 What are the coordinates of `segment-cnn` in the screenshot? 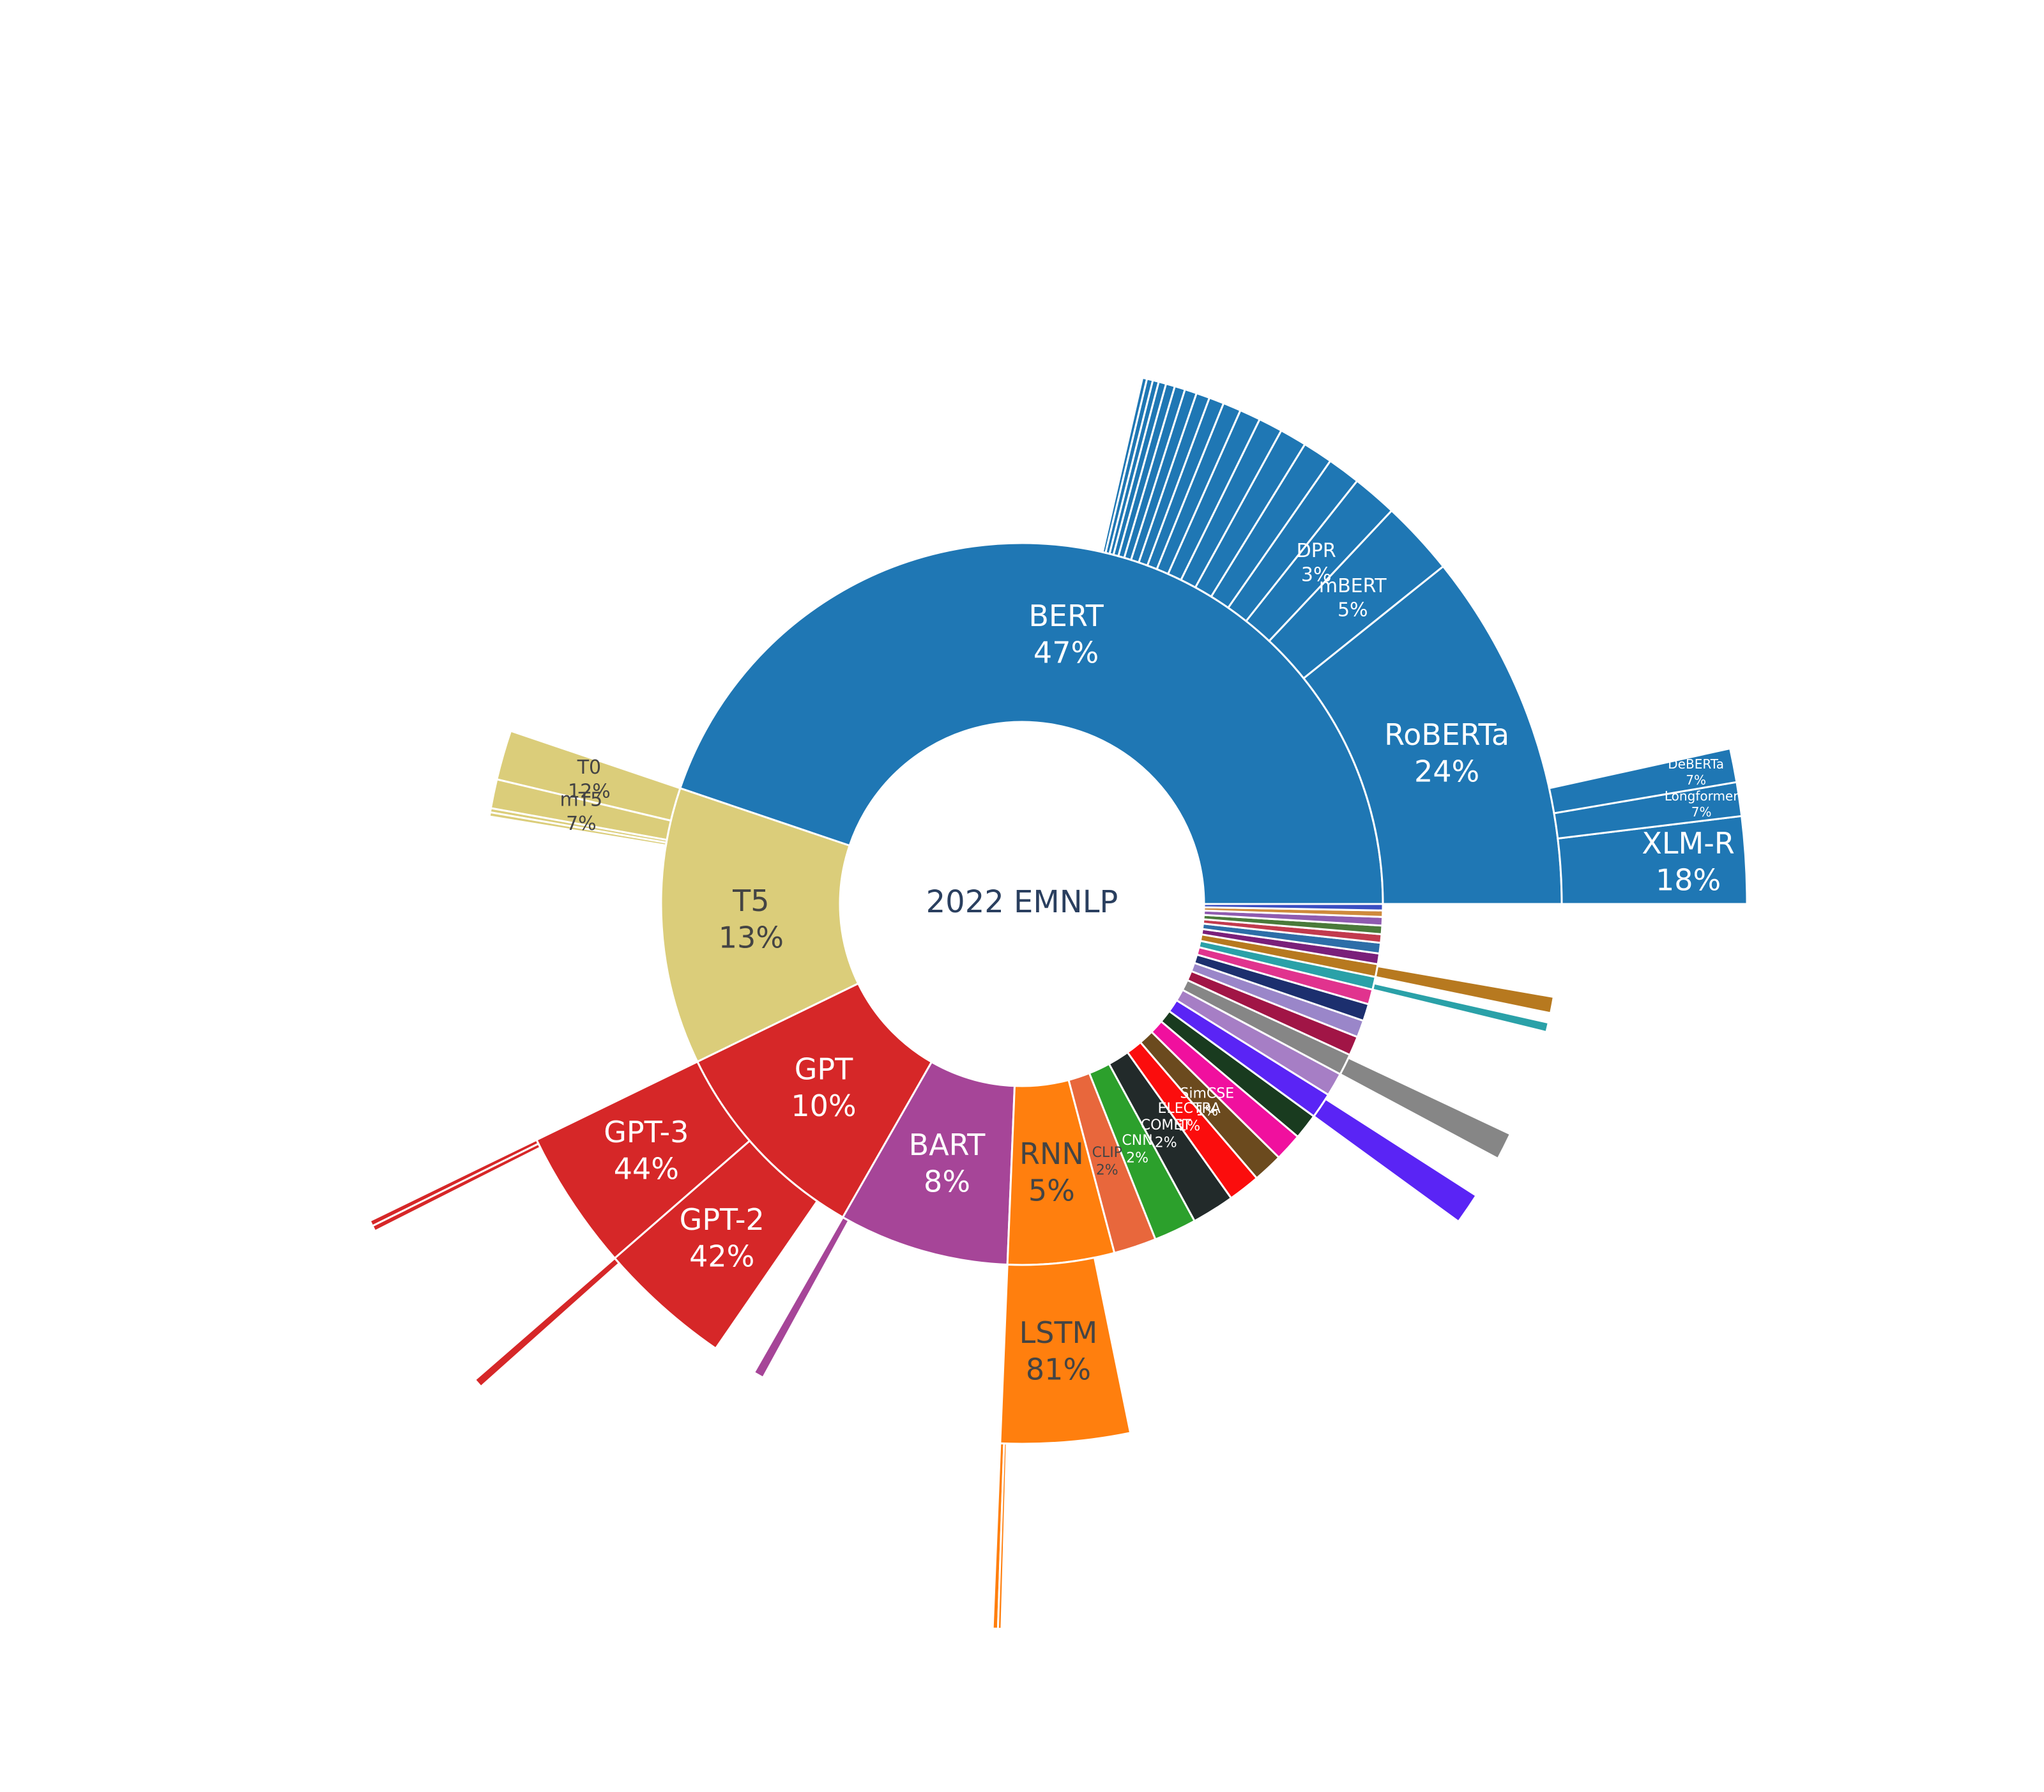 It's located at (1142, 1151).